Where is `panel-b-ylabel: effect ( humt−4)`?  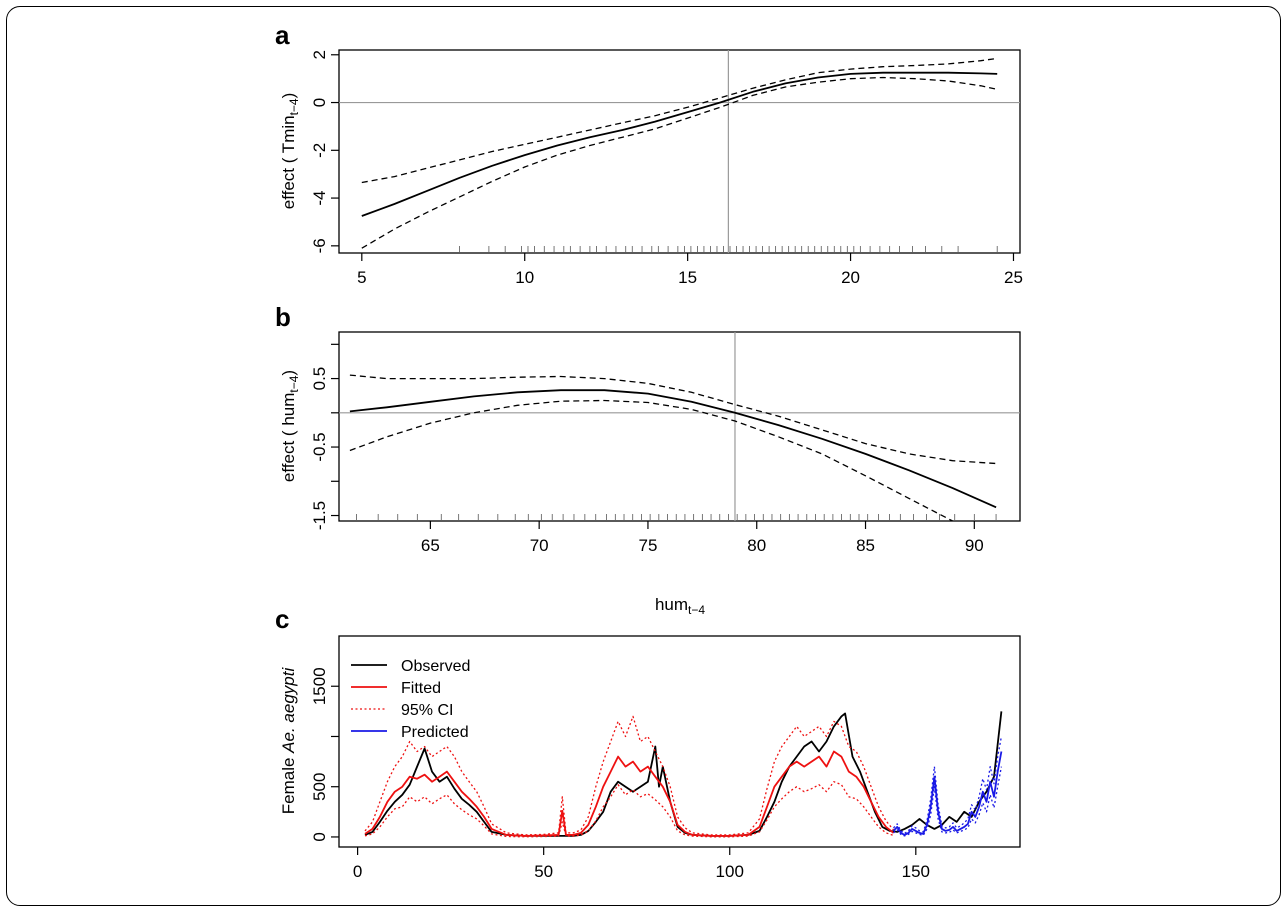 panel-b-ylabel: effect ( humt−4) is located at coordinates (290, 426).